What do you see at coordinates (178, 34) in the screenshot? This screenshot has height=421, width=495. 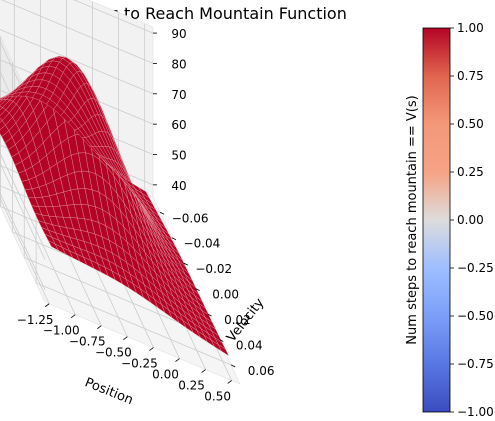 I see `z-tick-label: 90` at bounding box center [178, 34].